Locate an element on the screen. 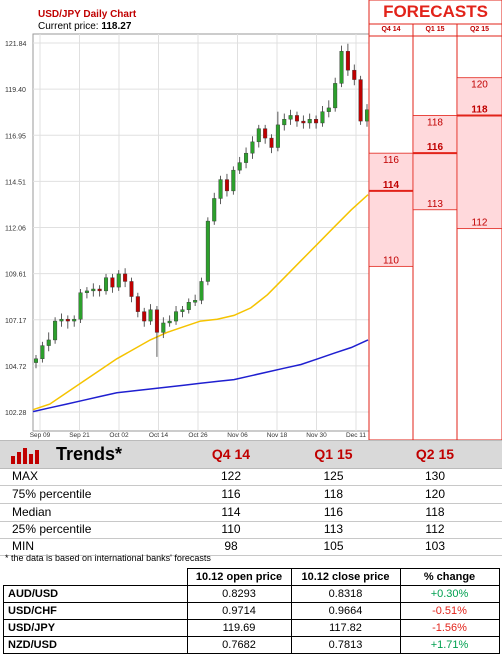 The width and height of the screenshot is (502, 656). price-change: +0.30% is located at coordinates (449, 594).